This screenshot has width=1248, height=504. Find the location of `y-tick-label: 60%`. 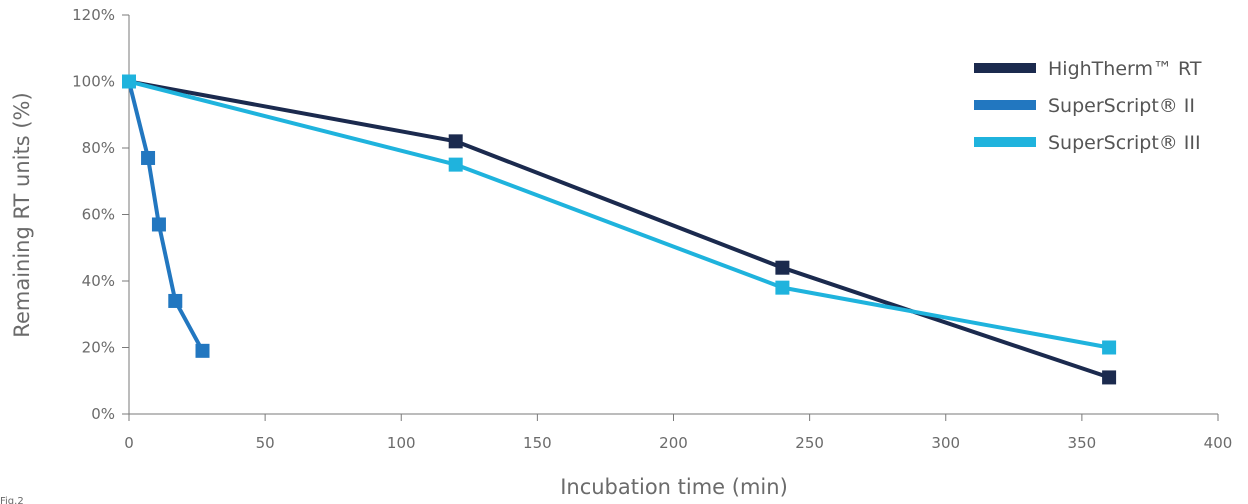

y-tick-label: 60% is located at coordinates (98, 215).